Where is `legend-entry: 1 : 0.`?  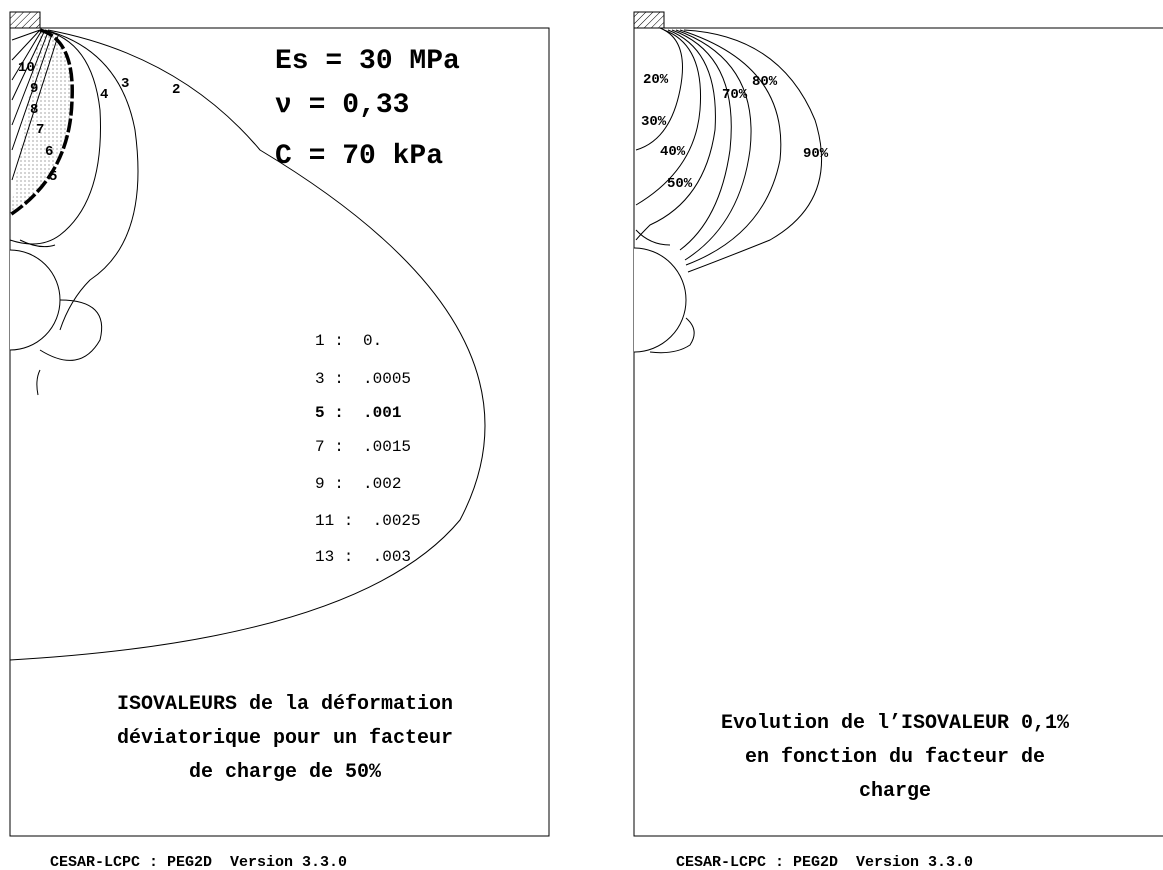
legend-entry: 1 : 0. is located at coordinates (348, 341).